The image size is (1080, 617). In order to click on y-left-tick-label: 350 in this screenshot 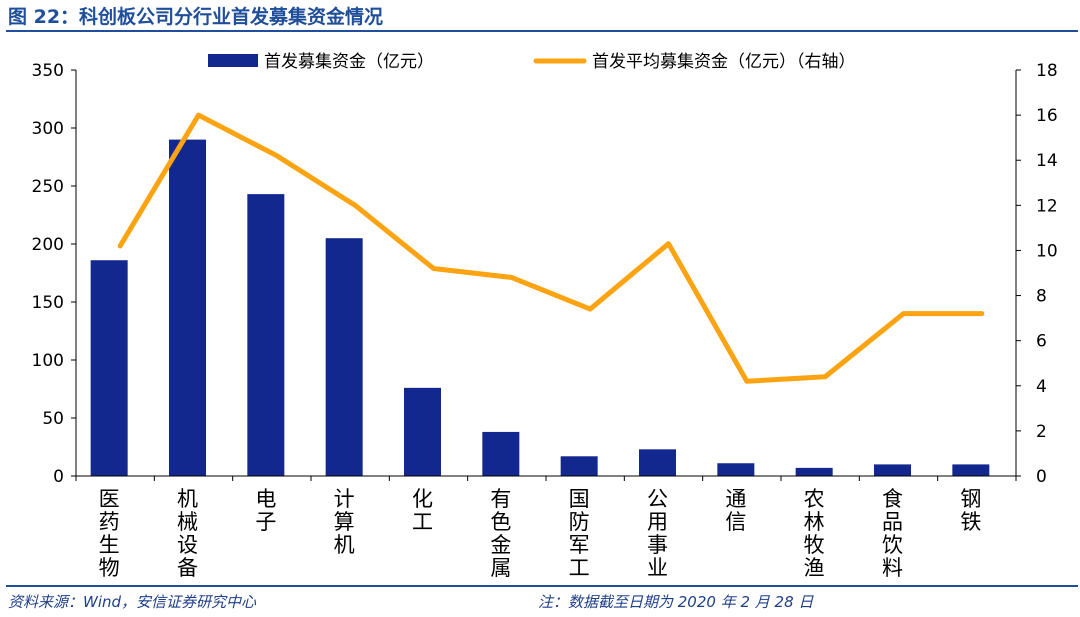, I will do `click(48, 71)`.